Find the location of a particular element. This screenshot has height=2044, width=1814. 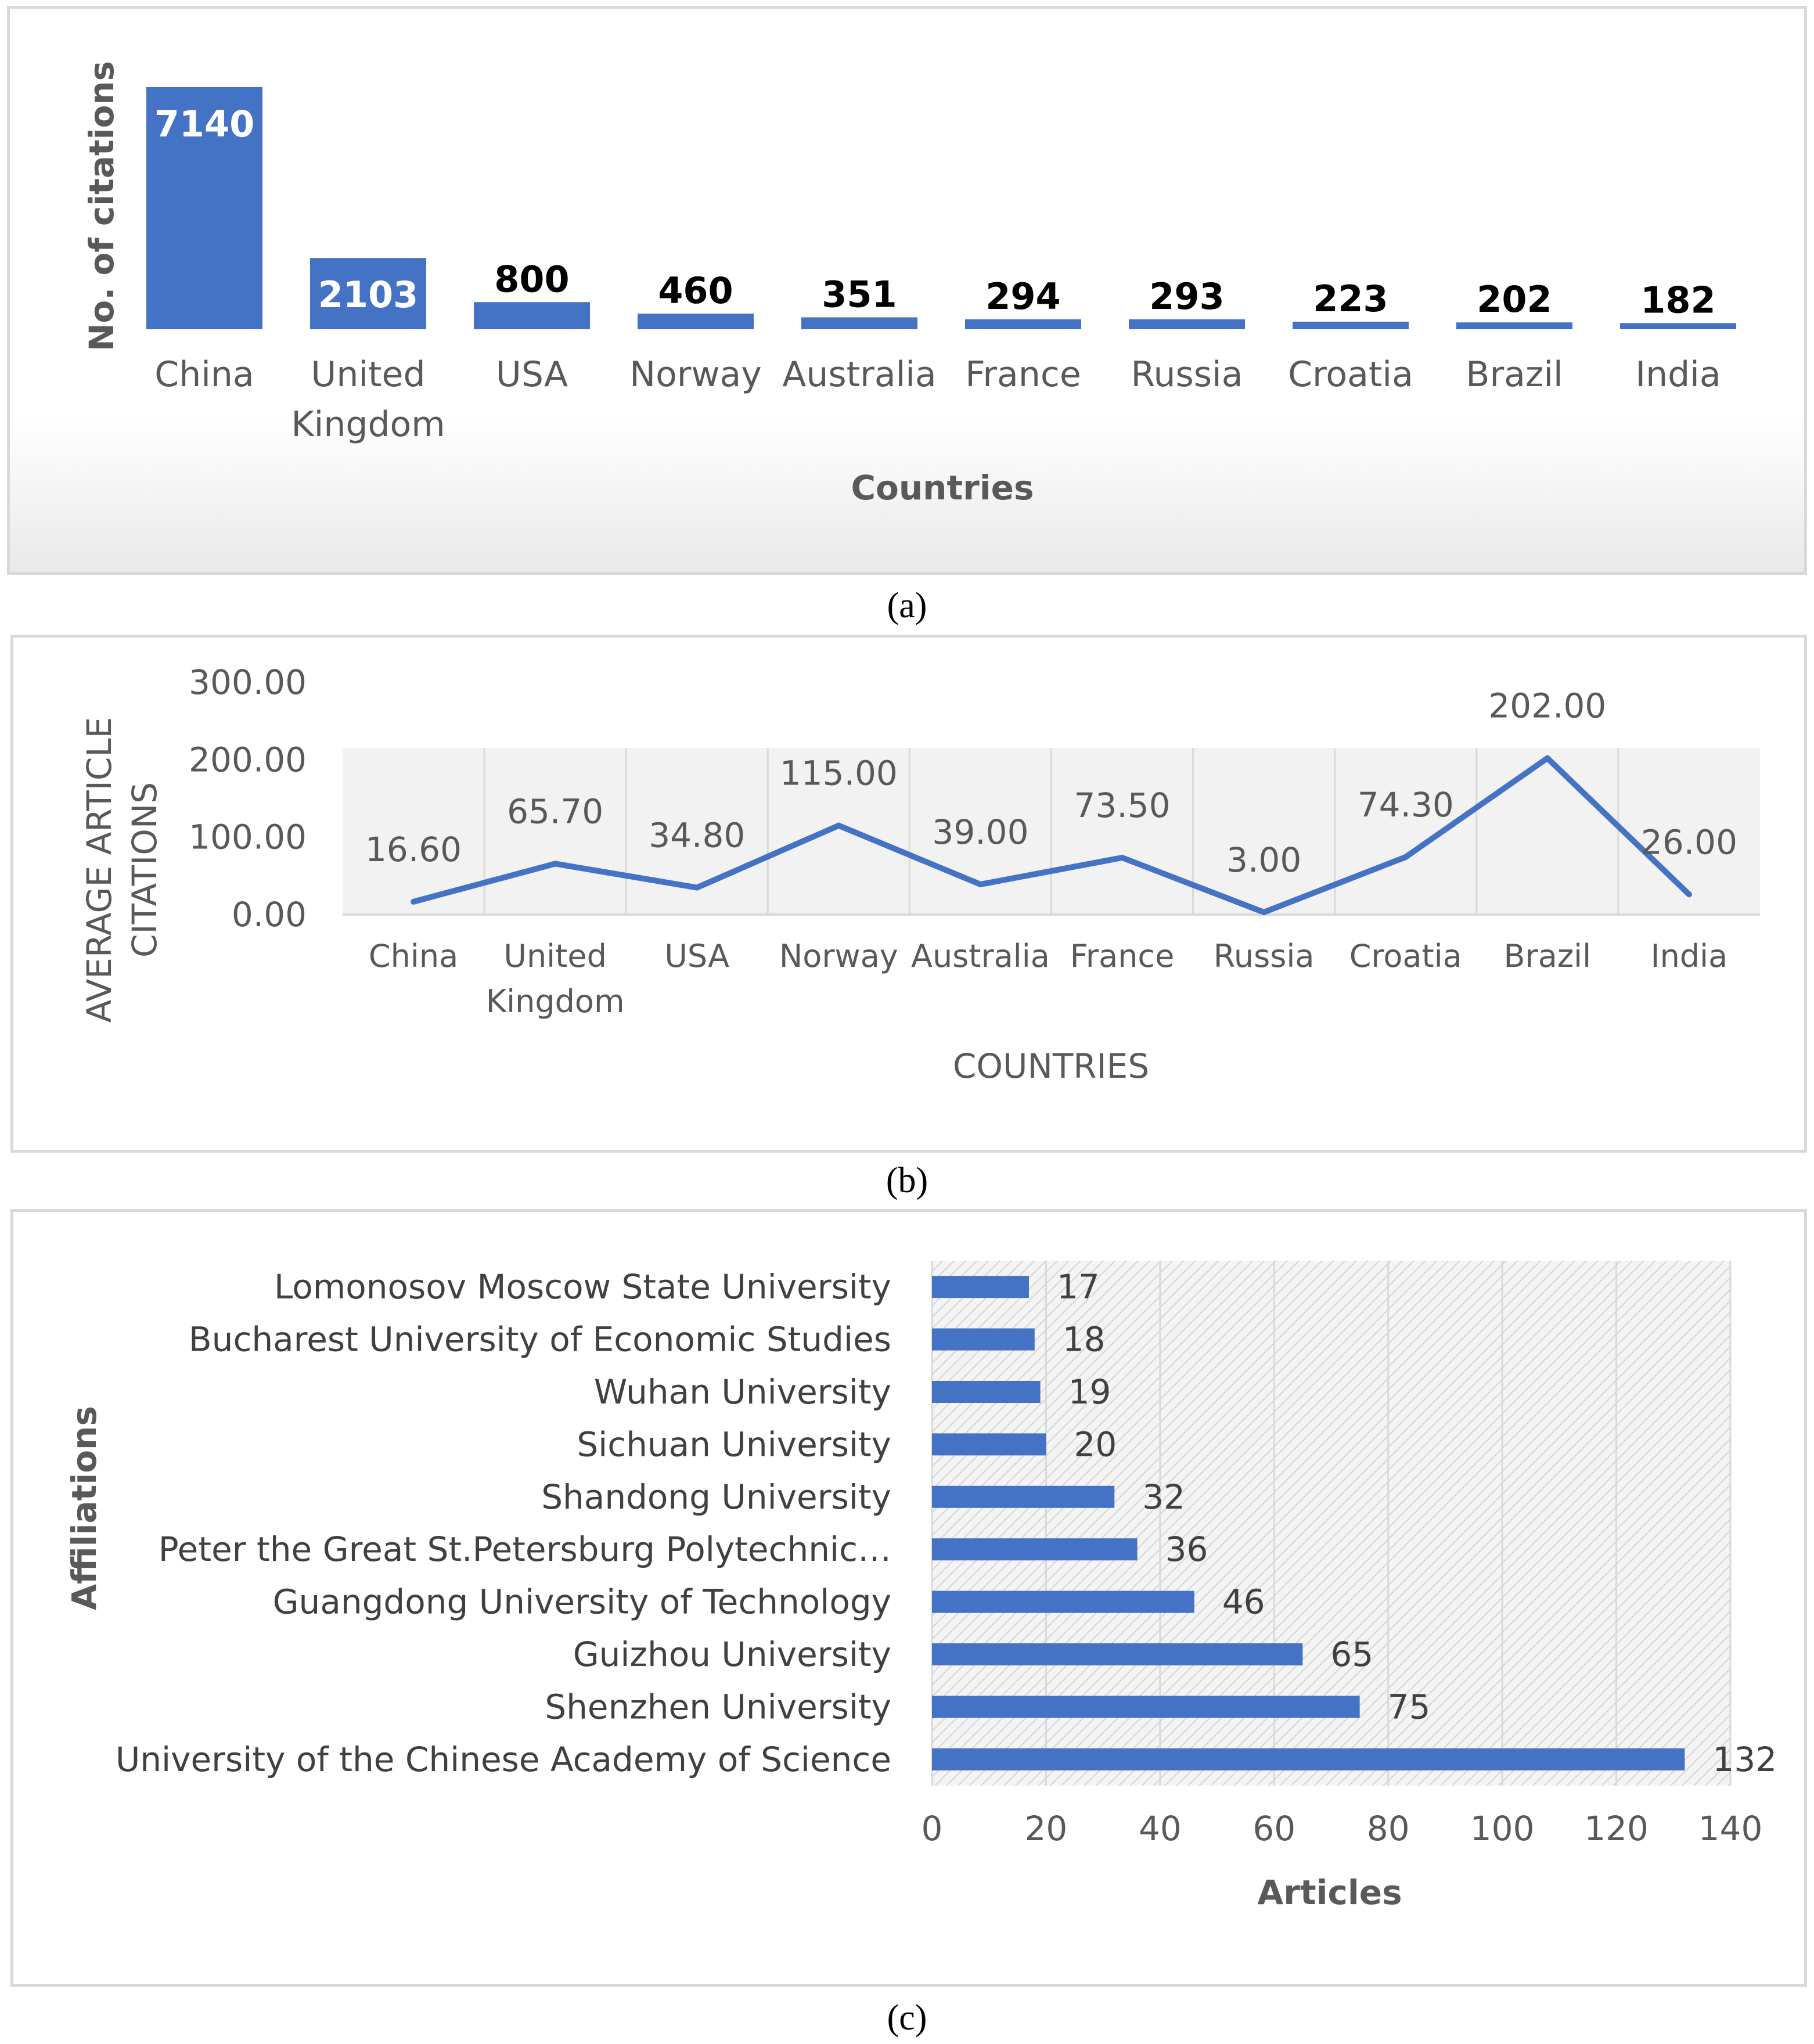

category-label-b-1: United Kingdom is located at coordinates (556, 979).